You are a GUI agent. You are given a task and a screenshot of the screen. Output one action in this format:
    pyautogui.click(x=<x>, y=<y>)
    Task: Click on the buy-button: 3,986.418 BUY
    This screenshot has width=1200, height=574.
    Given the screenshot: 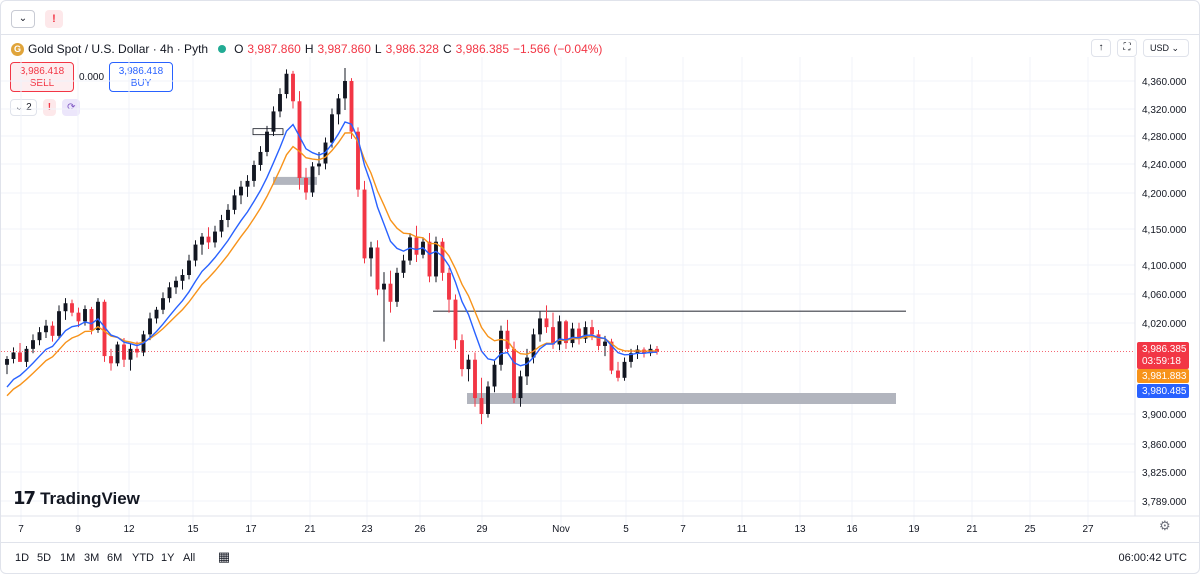 What is the action you would take?
    pyautogui.click(x=141, y=77)
    